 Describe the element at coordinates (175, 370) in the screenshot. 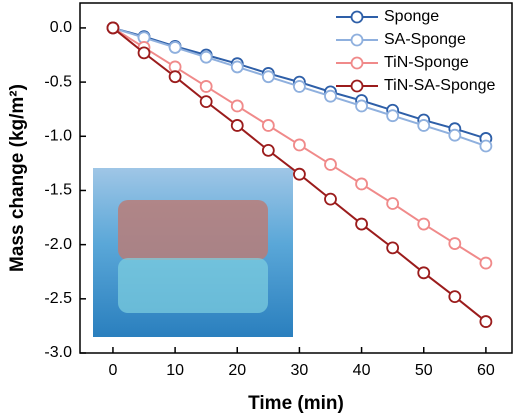

I see `x-tick-label: 10` at that location.